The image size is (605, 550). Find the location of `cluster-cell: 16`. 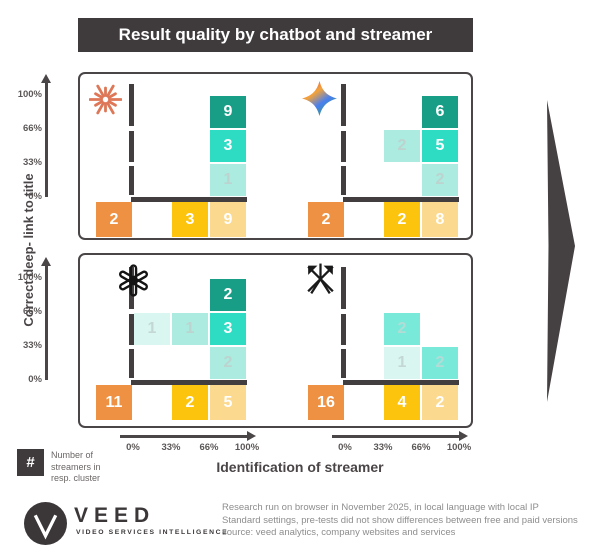

cluster-cell: 16 is located at coordinates (326, 402).